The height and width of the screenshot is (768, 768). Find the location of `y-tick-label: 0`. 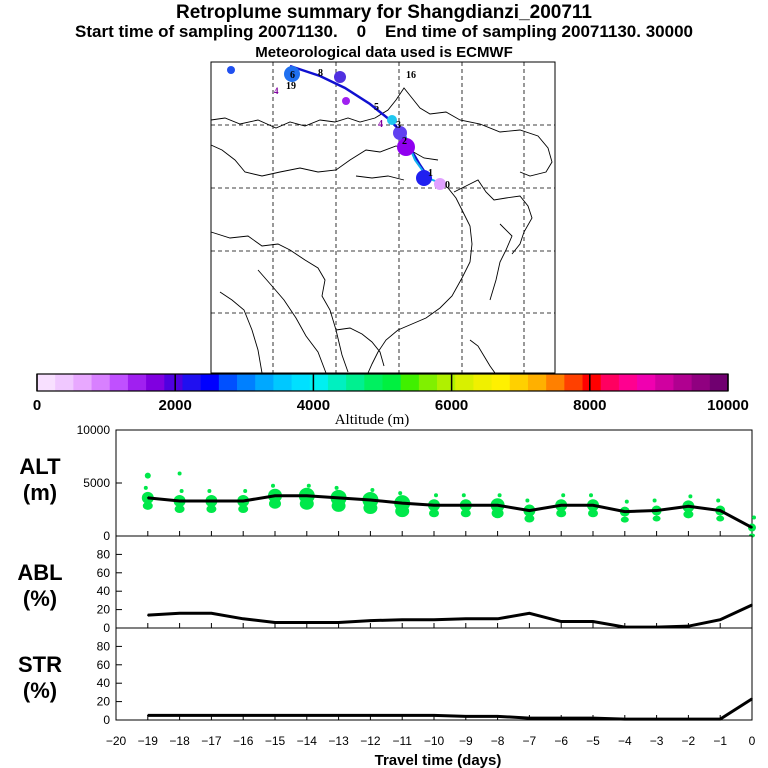

y-tick-label: 0 is located at coordinates (106, 720).